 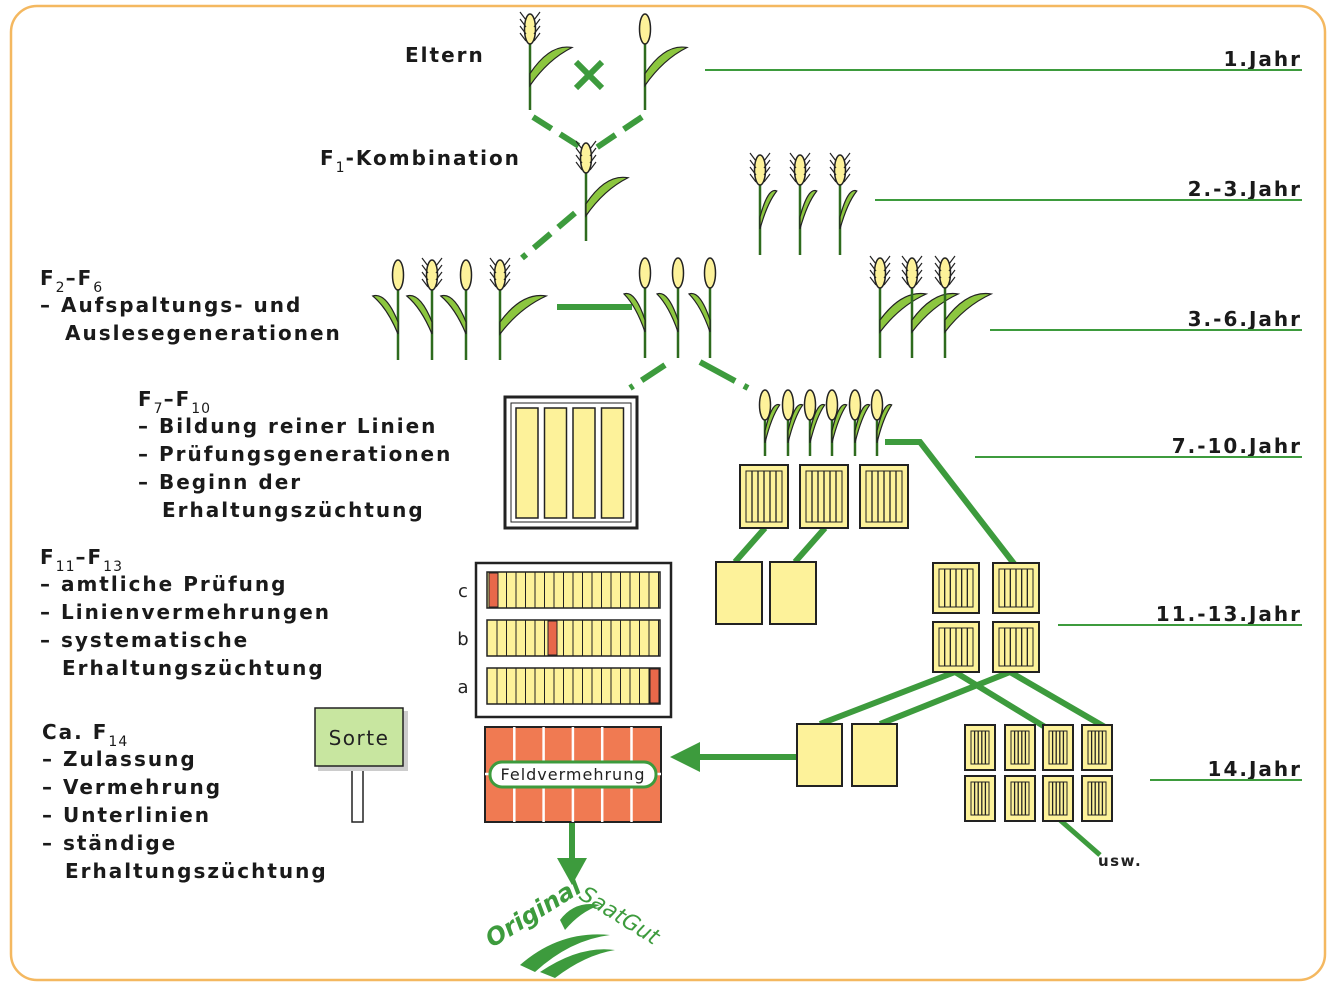 I want to click on arrow-head, so click(x=685, y=757).